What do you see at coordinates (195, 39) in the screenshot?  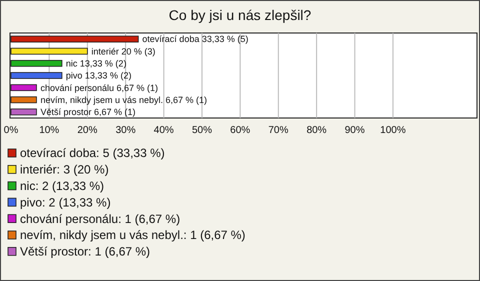 I see `data-label: otevírací doba 33,33 % (5)` at bounding box center [195, 39].